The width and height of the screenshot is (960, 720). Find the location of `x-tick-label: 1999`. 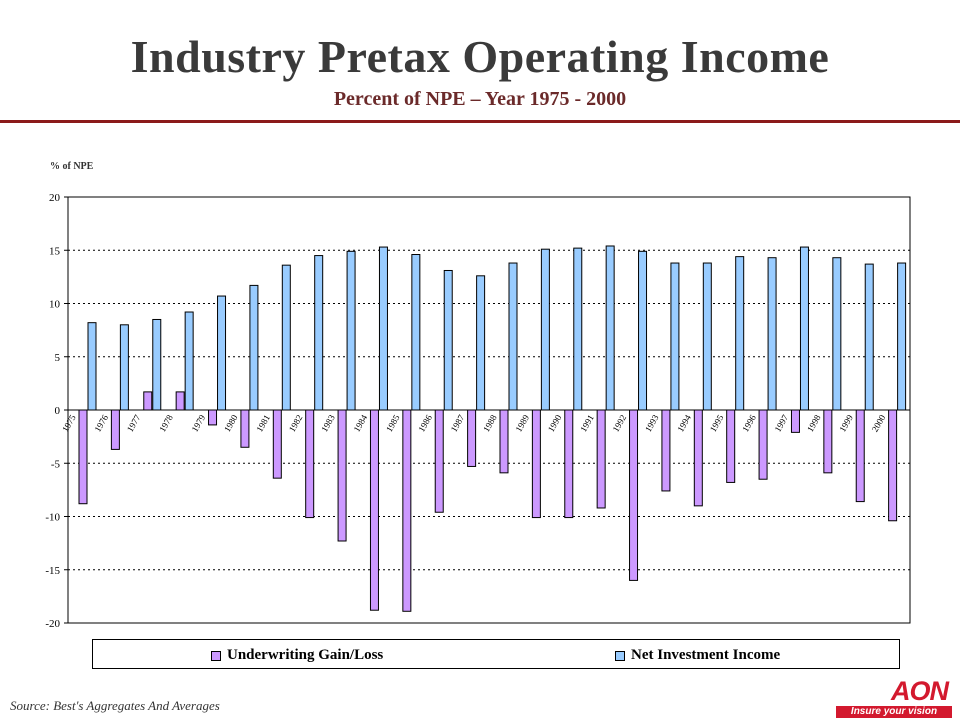

x-tick-label: 1999 is located at coordinates (846, 423).